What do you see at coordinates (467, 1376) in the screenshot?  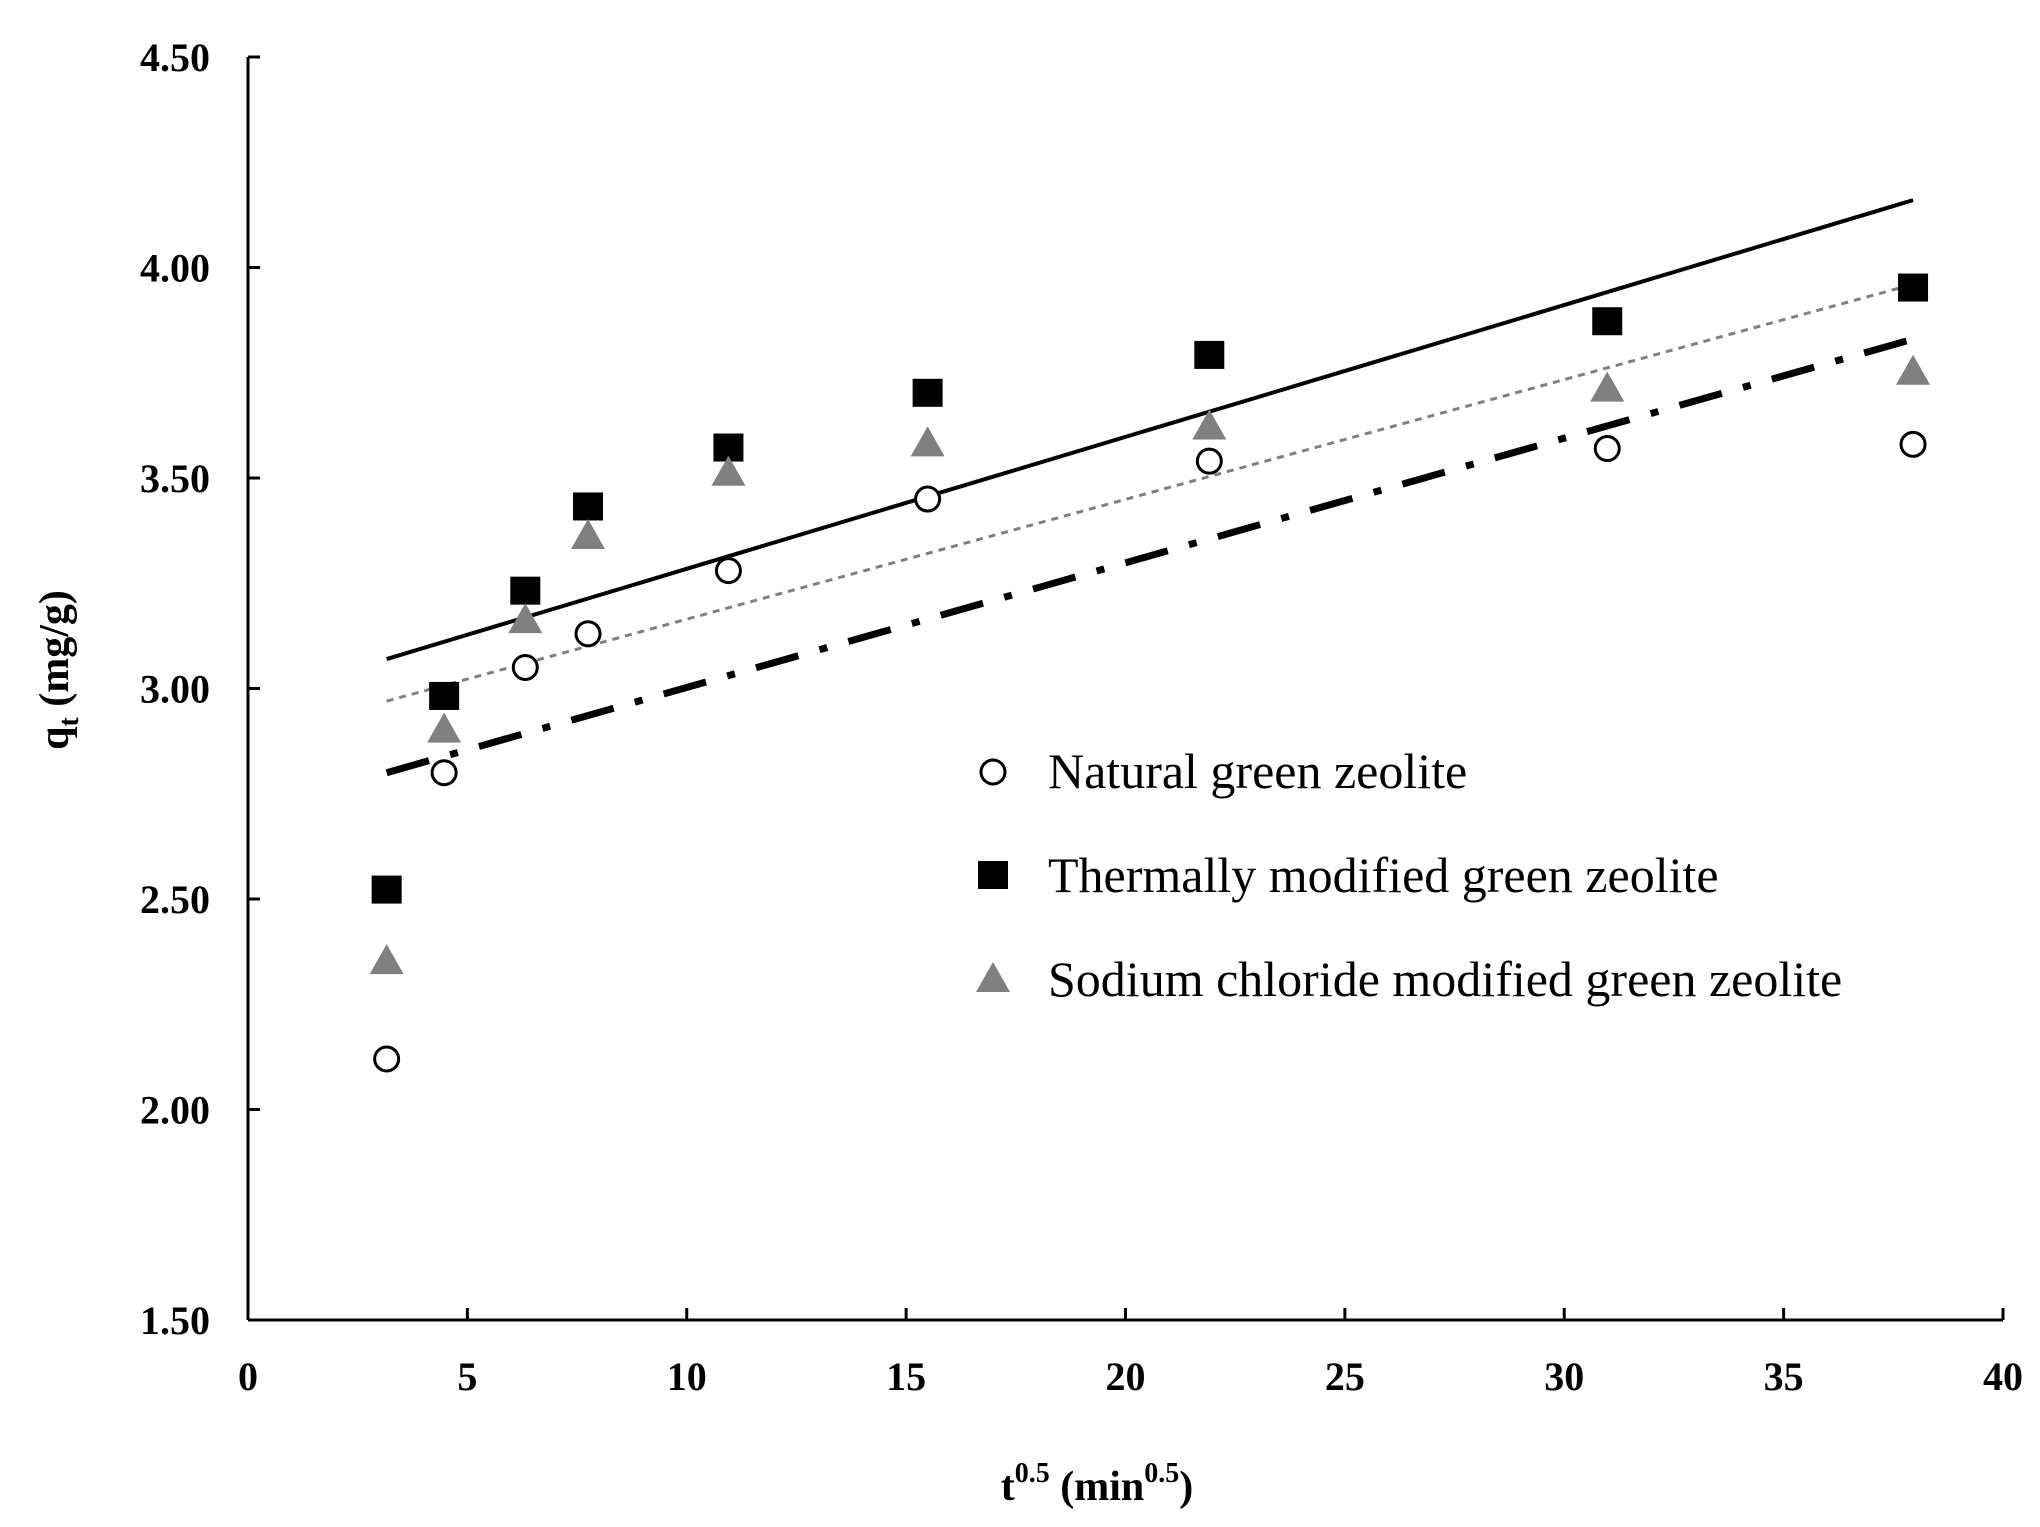 I see `x-tick-label: 5` at bounding box center [467, 1376].